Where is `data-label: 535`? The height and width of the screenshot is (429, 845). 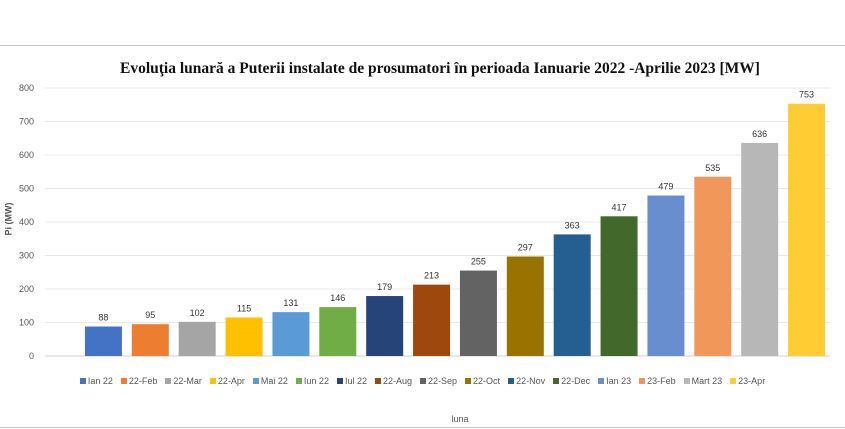
data-label: 535 is located at coordinates (712, 168).